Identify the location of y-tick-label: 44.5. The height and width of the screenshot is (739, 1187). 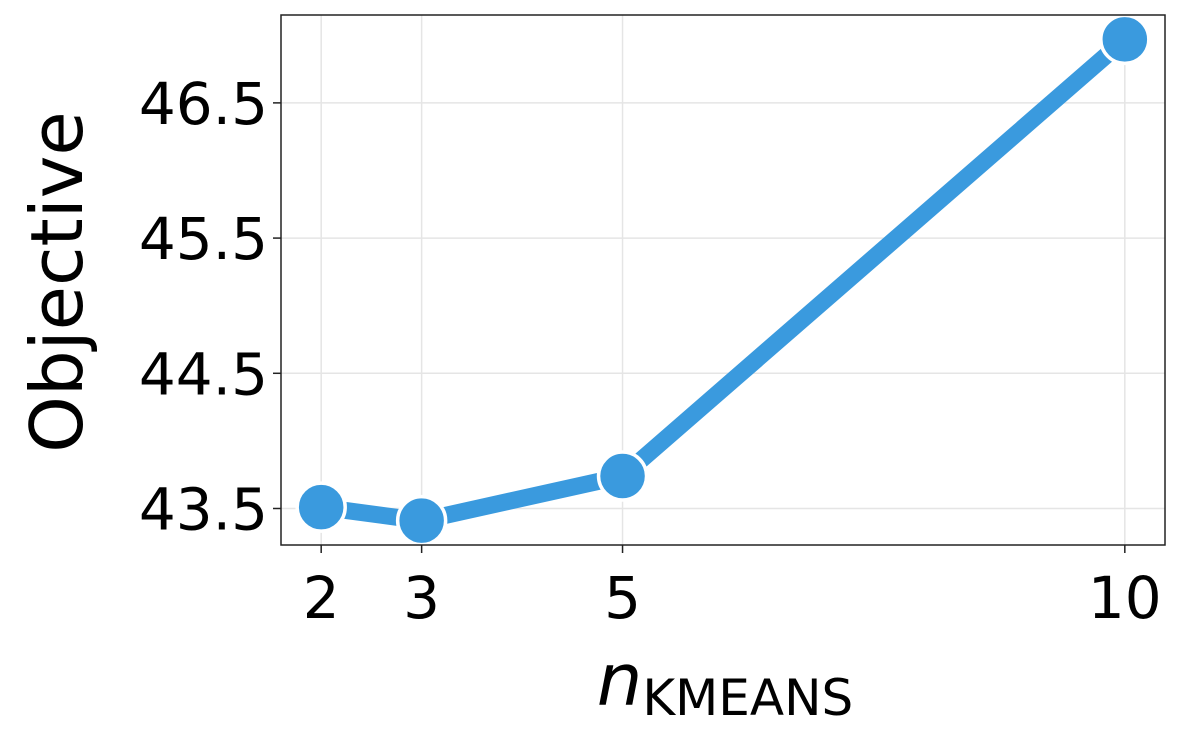
(203, 374).